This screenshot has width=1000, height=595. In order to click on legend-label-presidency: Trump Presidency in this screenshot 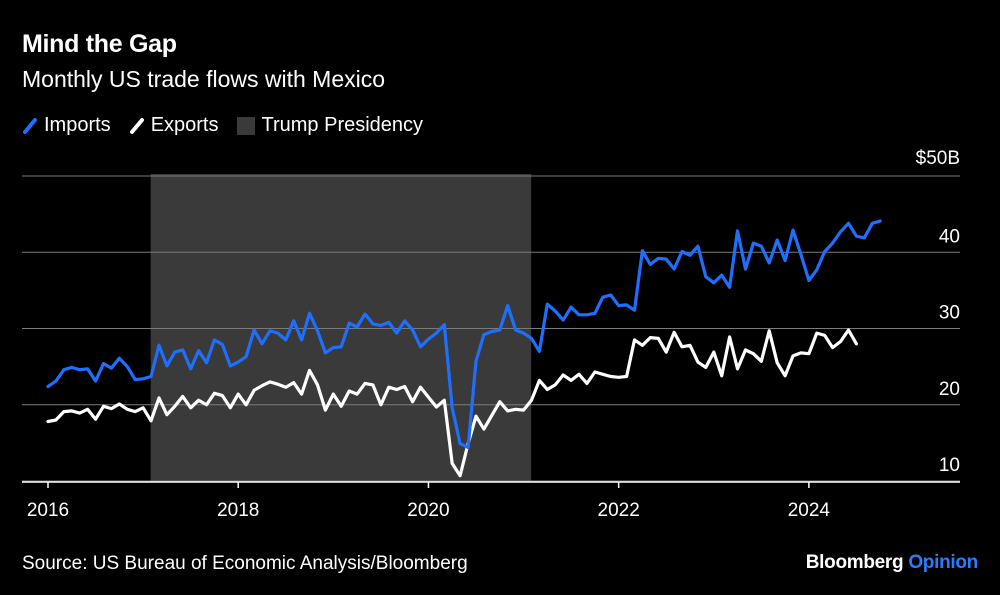, I will do `click(342, 125)`.